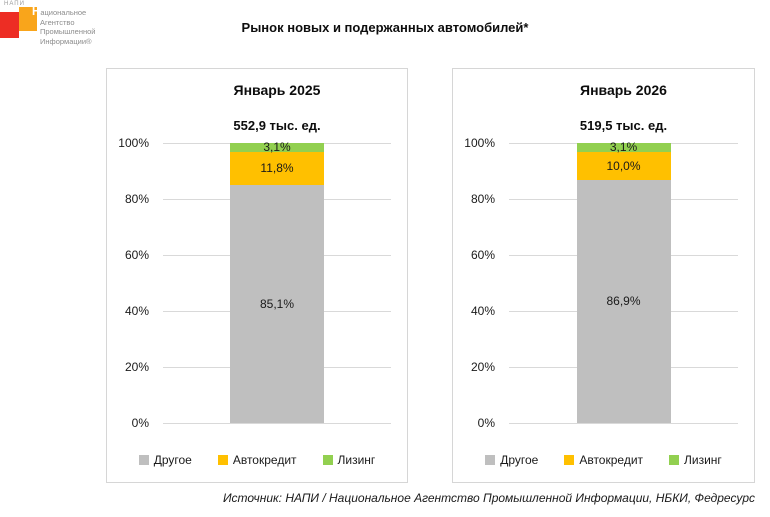  I want to click on bar-segment-value-label: 11,8%, so click(277, 168).